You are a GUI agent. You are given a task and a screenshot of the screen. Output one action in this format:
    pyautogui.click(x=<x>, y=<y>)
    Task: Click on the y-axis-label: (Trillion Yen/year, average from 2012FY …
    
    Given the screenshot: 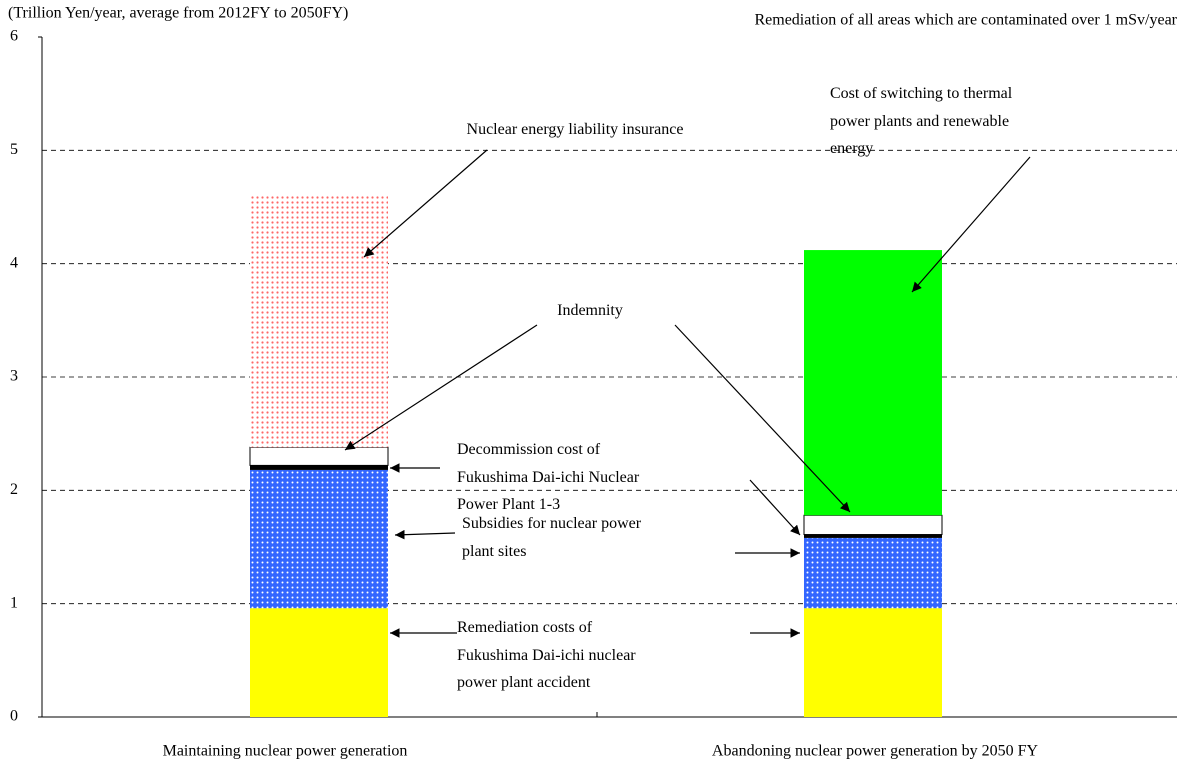 What is the action you would take?
    pyautogui.click(x=178, y=13)
    